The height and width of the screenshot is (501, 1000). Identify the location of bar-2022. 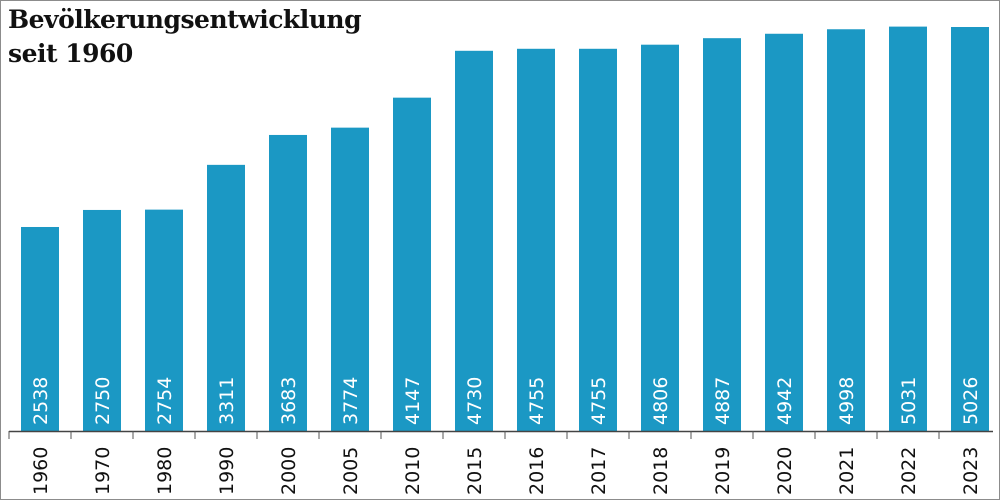
(908, 229).